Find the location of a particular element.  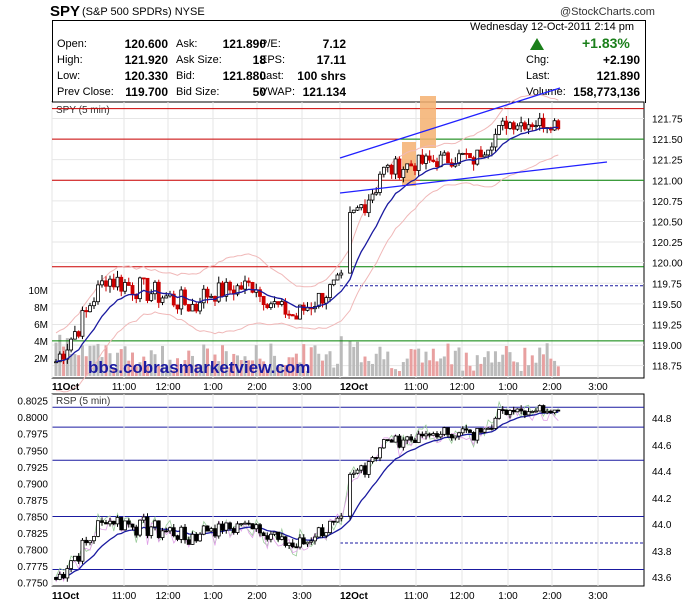

rsp-y-tick: 0.7875 is located at coordinates (32, 501).